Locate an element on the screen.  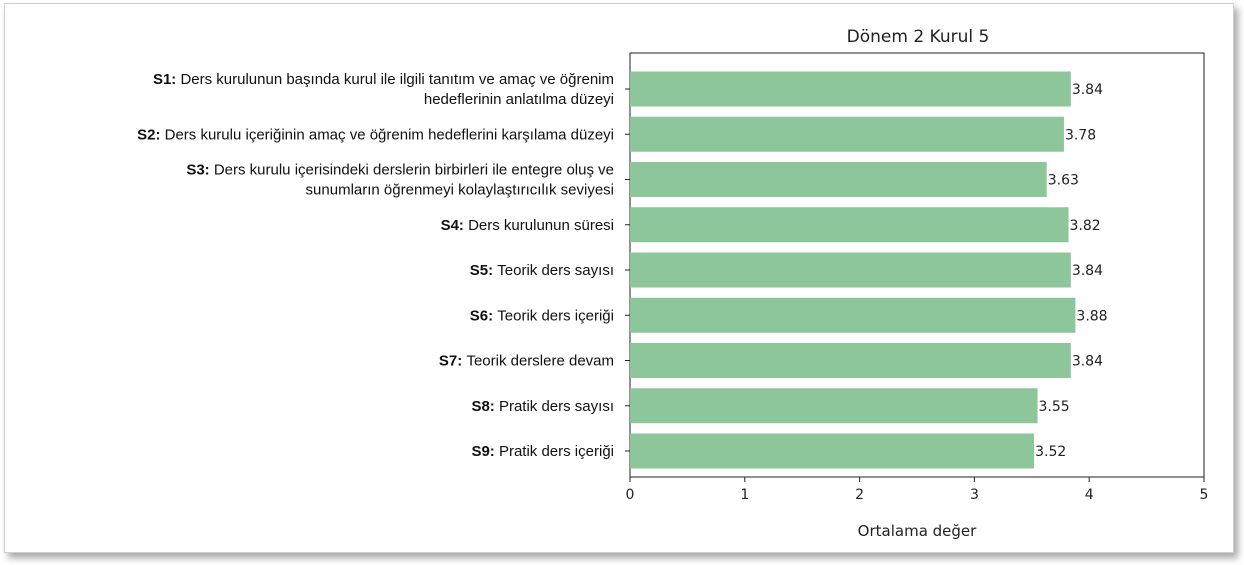
x-tick-label: 3 is located at coordinates (974, 495).